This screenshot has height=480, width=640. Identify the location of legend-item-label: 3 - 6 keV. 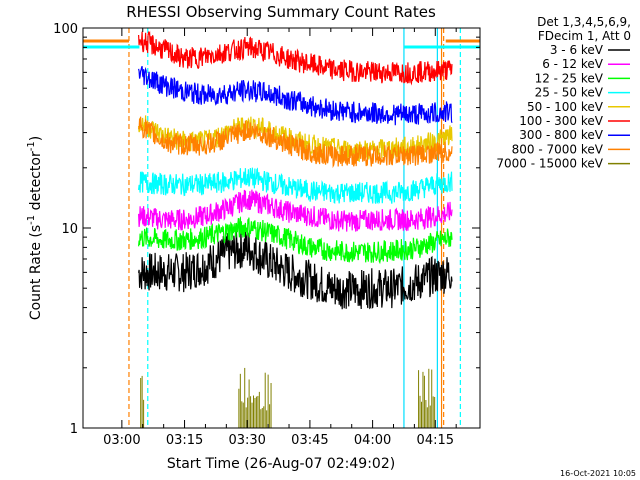
(577, 50).